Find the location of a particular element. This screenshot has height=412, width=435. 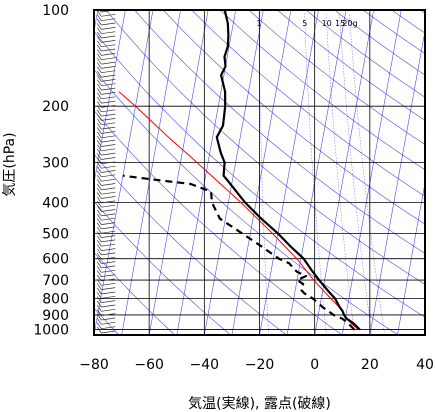

x-tick-labels: −80 −60 −40 −20 0 20 40 is located at coordinates (256, 365).